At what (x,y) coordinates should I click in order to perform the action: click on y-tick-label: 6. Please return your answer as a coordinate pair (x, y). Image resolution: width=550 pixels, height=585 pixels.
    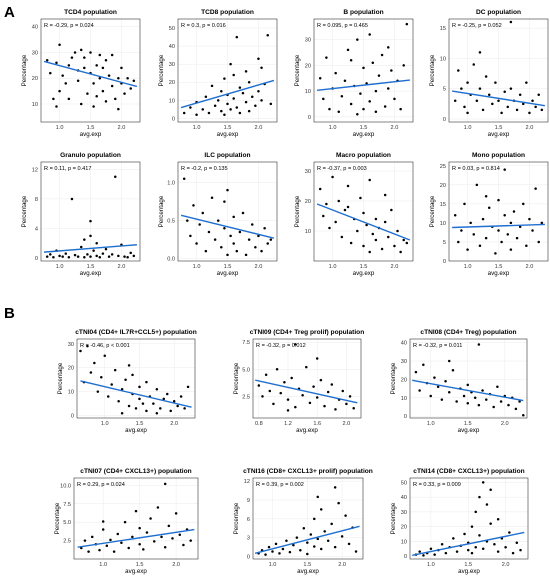
    Looking at the image, I should click on (248, 520).